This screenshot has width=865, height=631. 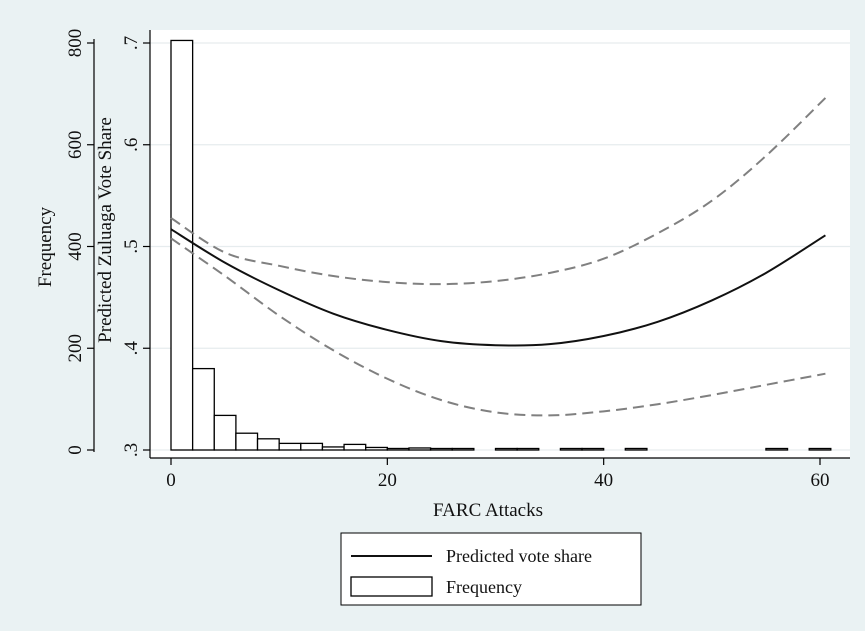 I want to click on y-axis-title-vote-share: Predicted Zuluaga Vote Share, so click(x=105, y=230).